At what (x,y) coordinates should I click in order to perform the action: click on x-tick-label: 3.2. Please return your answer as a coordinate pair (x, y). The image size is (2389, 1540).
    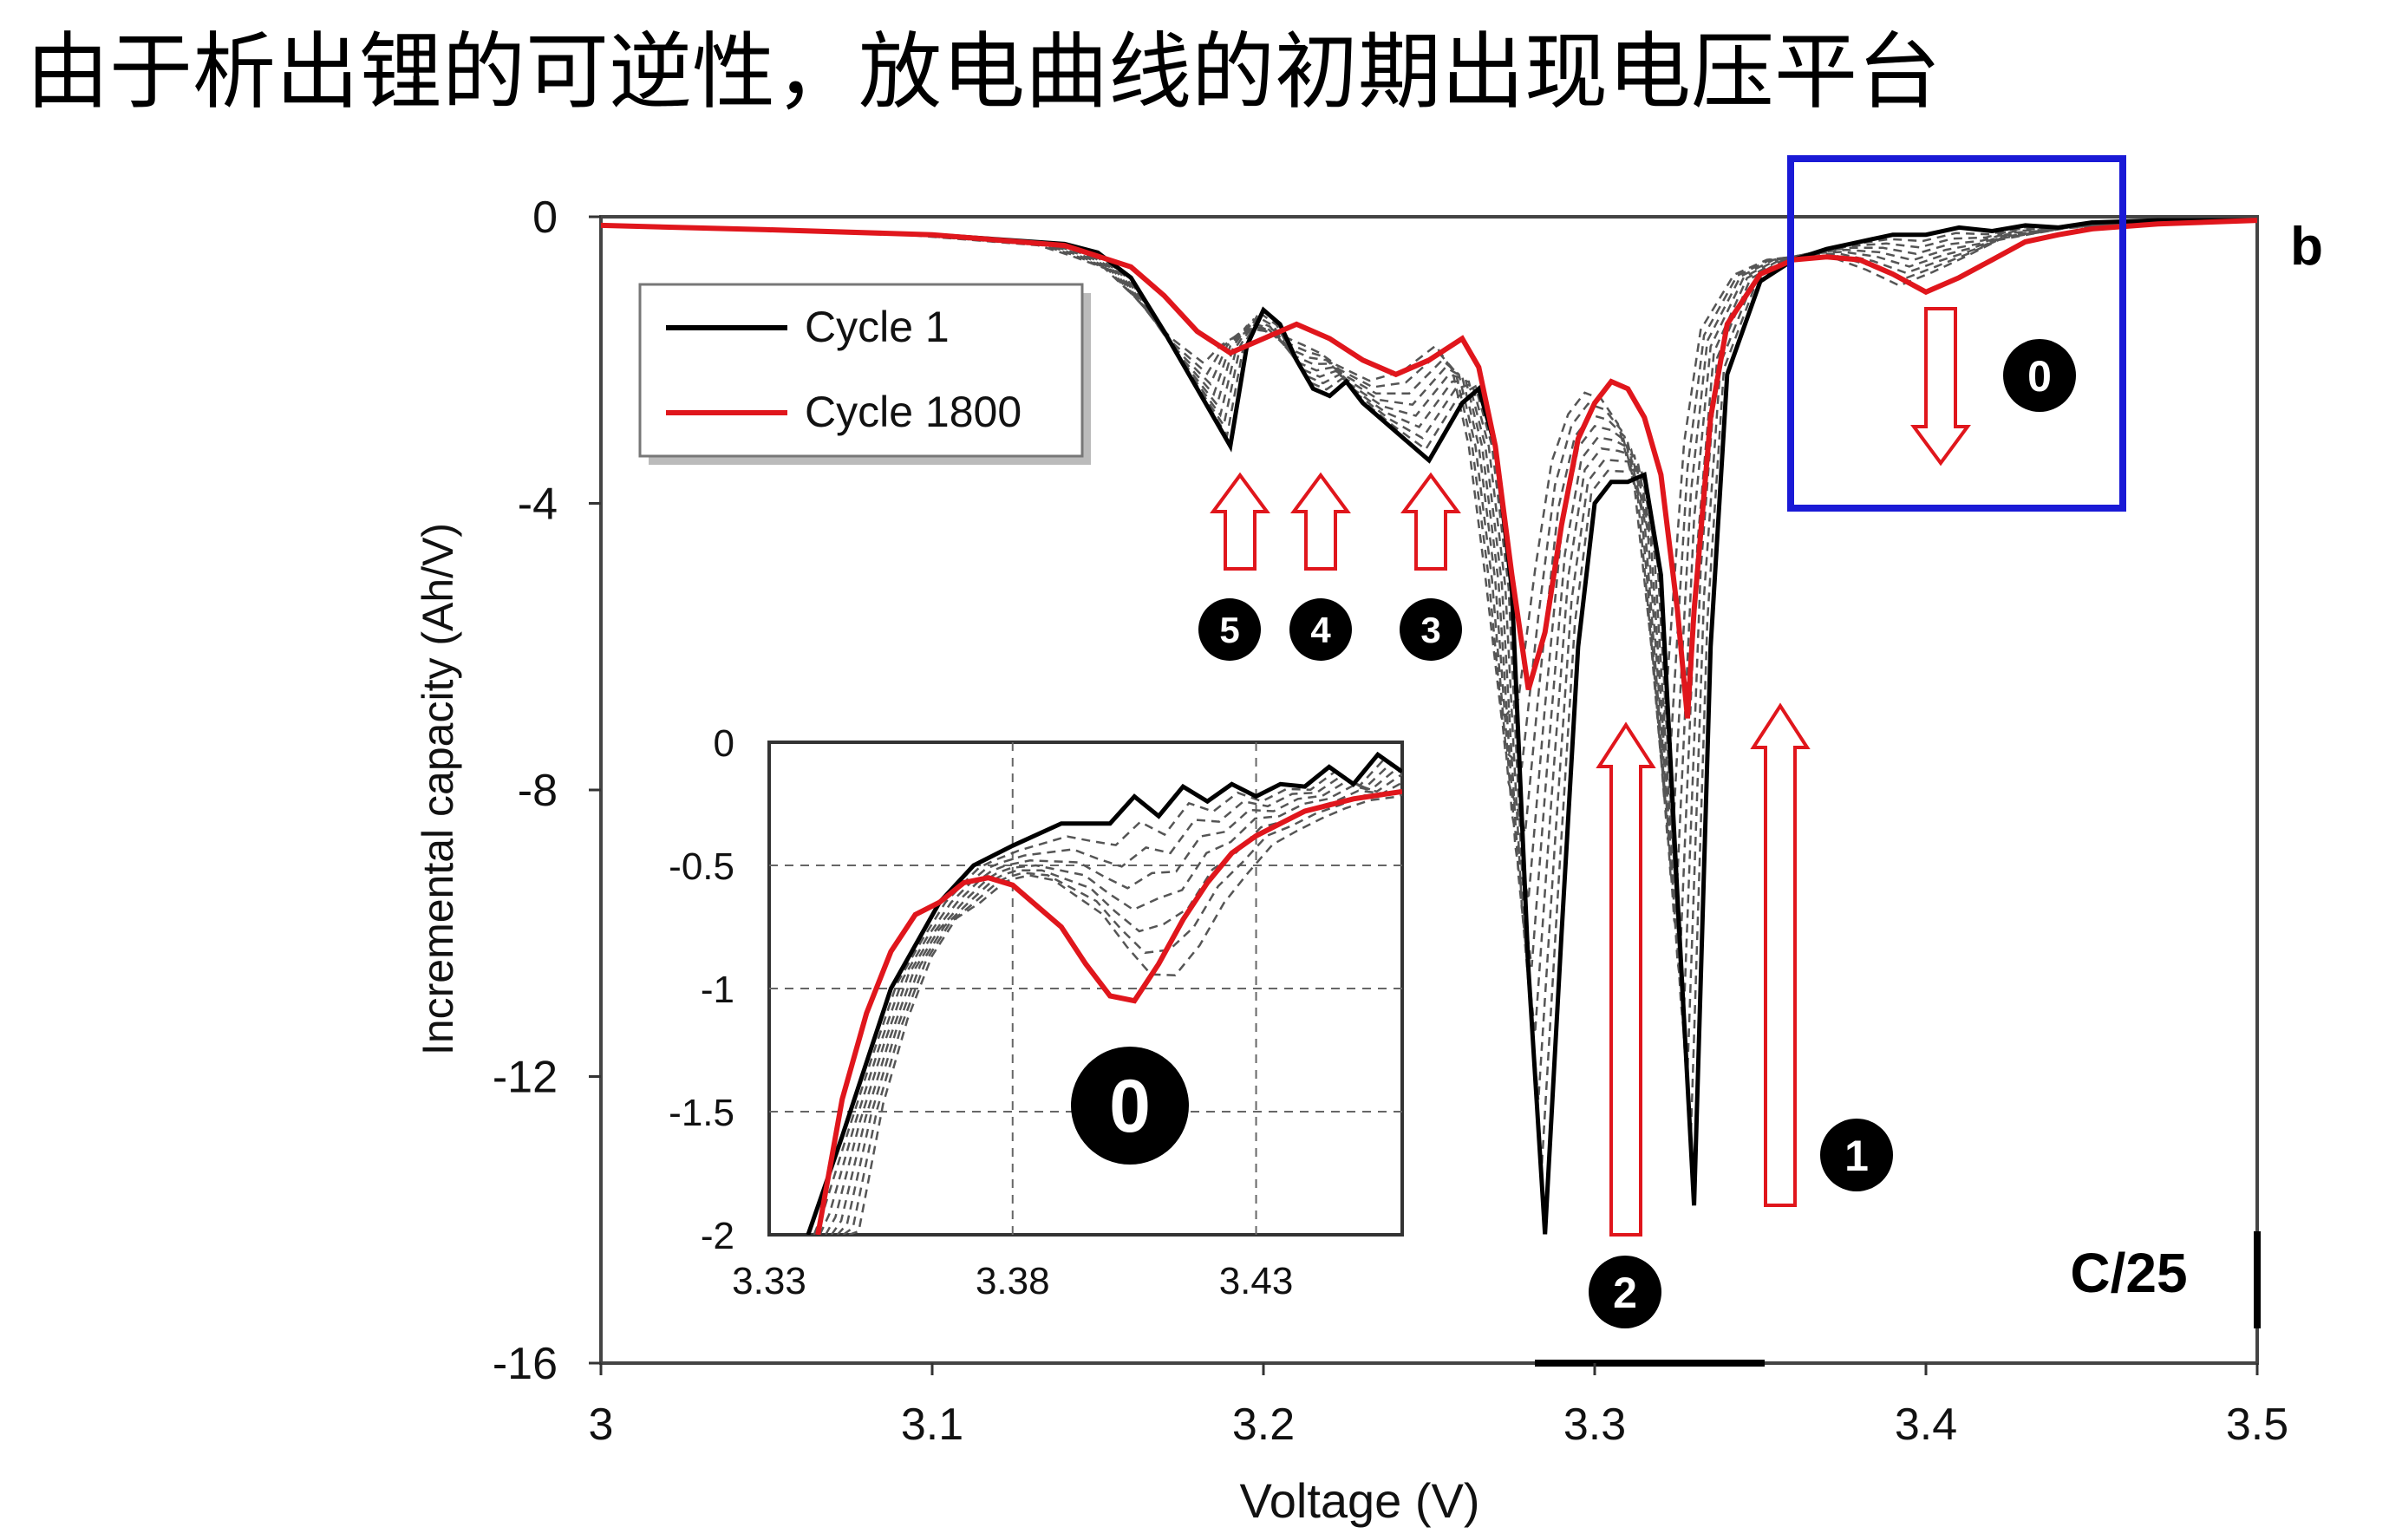
    Looking at the image, I should click on (1263, 1425).